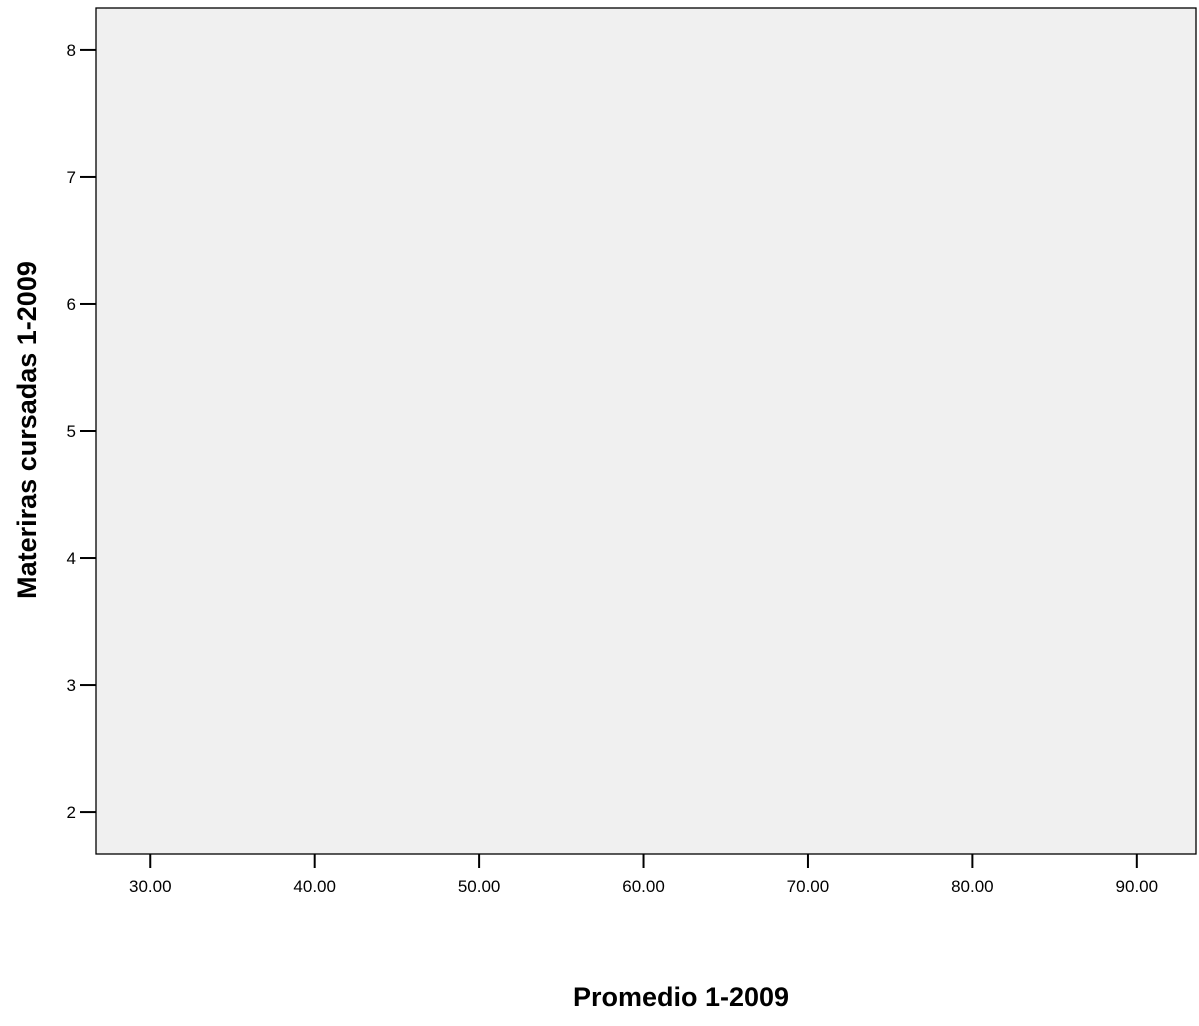 This screenshot has height=1026, width=1199. Describe the element at coordinates (71, 50) in the screenshot. I see `y-tick-label: 8` at that location.